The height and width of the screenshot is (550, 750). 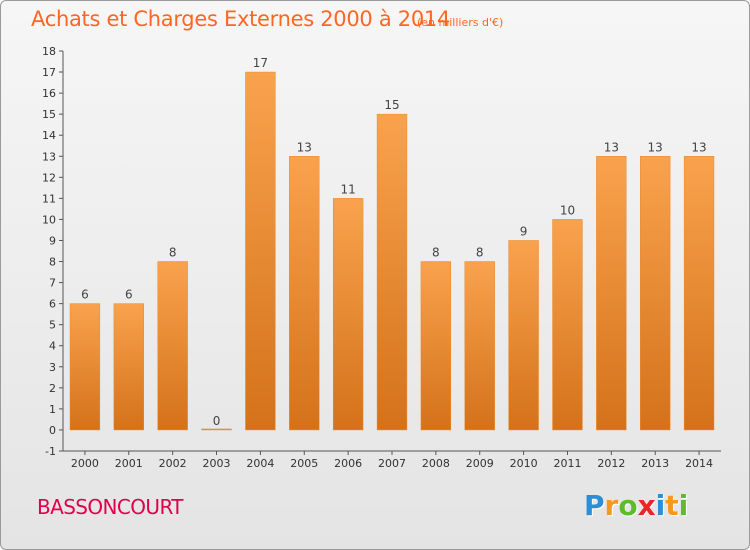 What do you see at coordinates (52, 430) in the screenshot?
I see `y-tick-label: 0` at bounding box center [52, 430].